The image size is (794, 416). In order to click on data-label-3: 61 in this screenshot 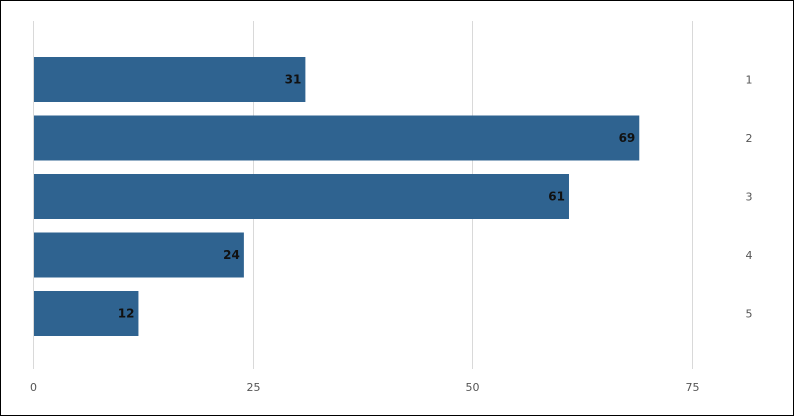, I will do `click(556, 197)`.